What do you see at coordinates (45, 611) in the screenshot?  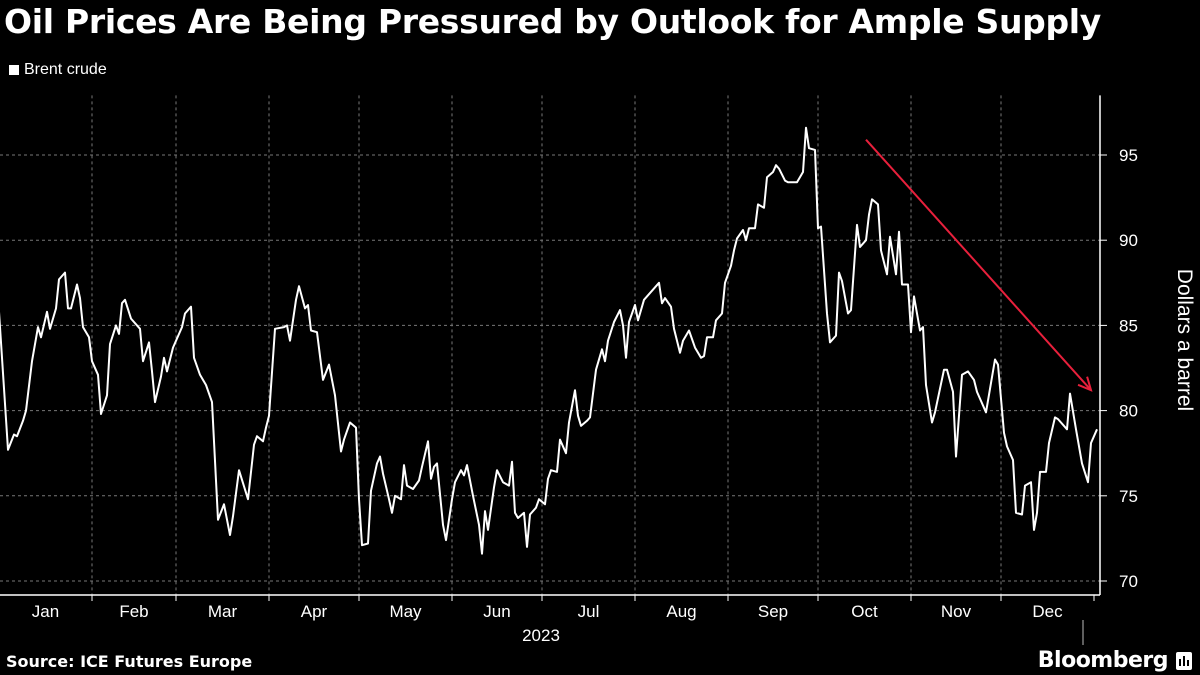 I see `x-tick-label: Jan` at bounding box center [45, 611].